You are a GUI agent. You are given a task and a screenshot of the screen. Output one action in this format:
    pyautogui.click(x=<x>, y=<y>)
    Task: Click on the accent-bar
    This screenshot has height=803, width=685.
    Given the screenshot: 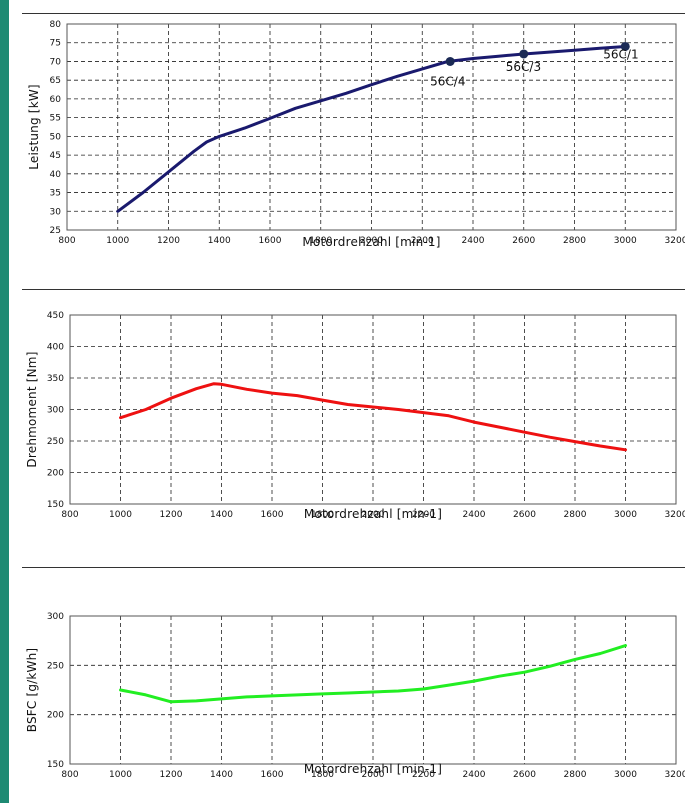 What is the action you would take?
    pyautogui.click(x=4, y=401)
    